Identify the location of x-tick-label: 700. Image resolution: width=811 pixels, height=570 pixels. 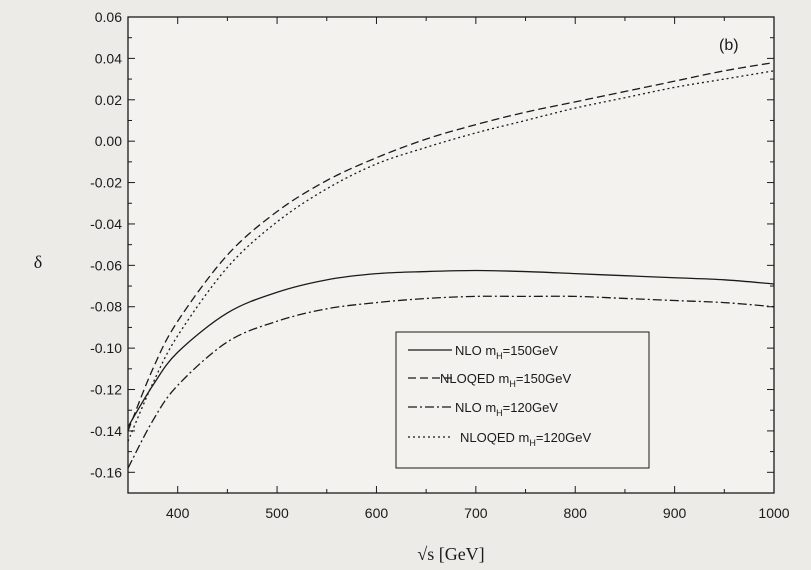
(476, 513).